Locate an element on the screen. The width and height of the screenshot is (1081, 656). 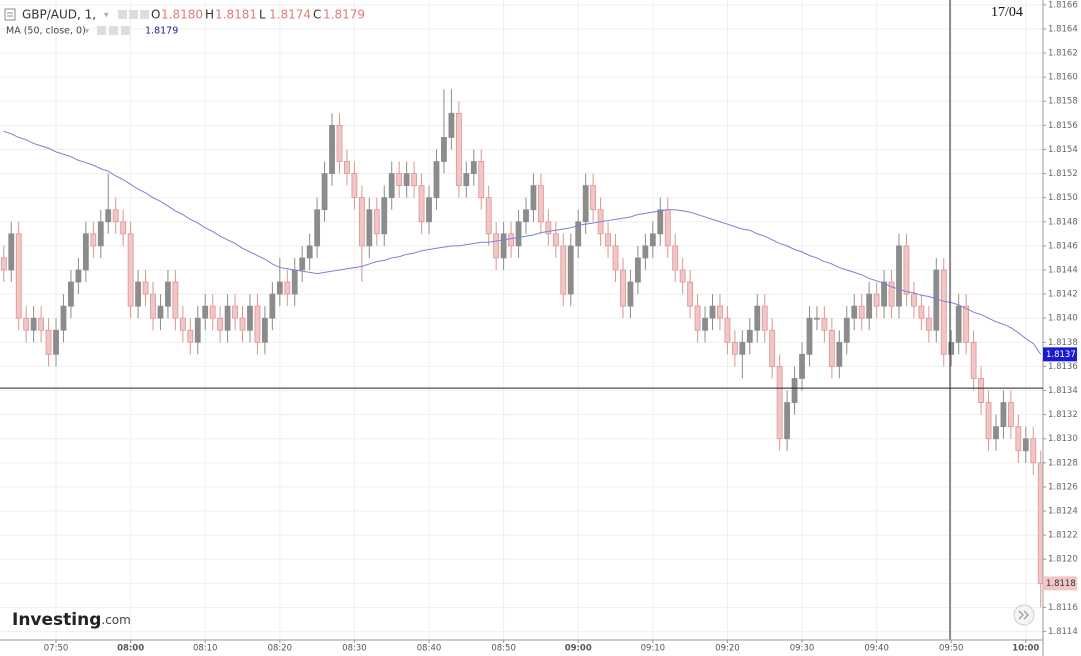
x-tick-label: 08:40 is located at coordinates (429, 649).